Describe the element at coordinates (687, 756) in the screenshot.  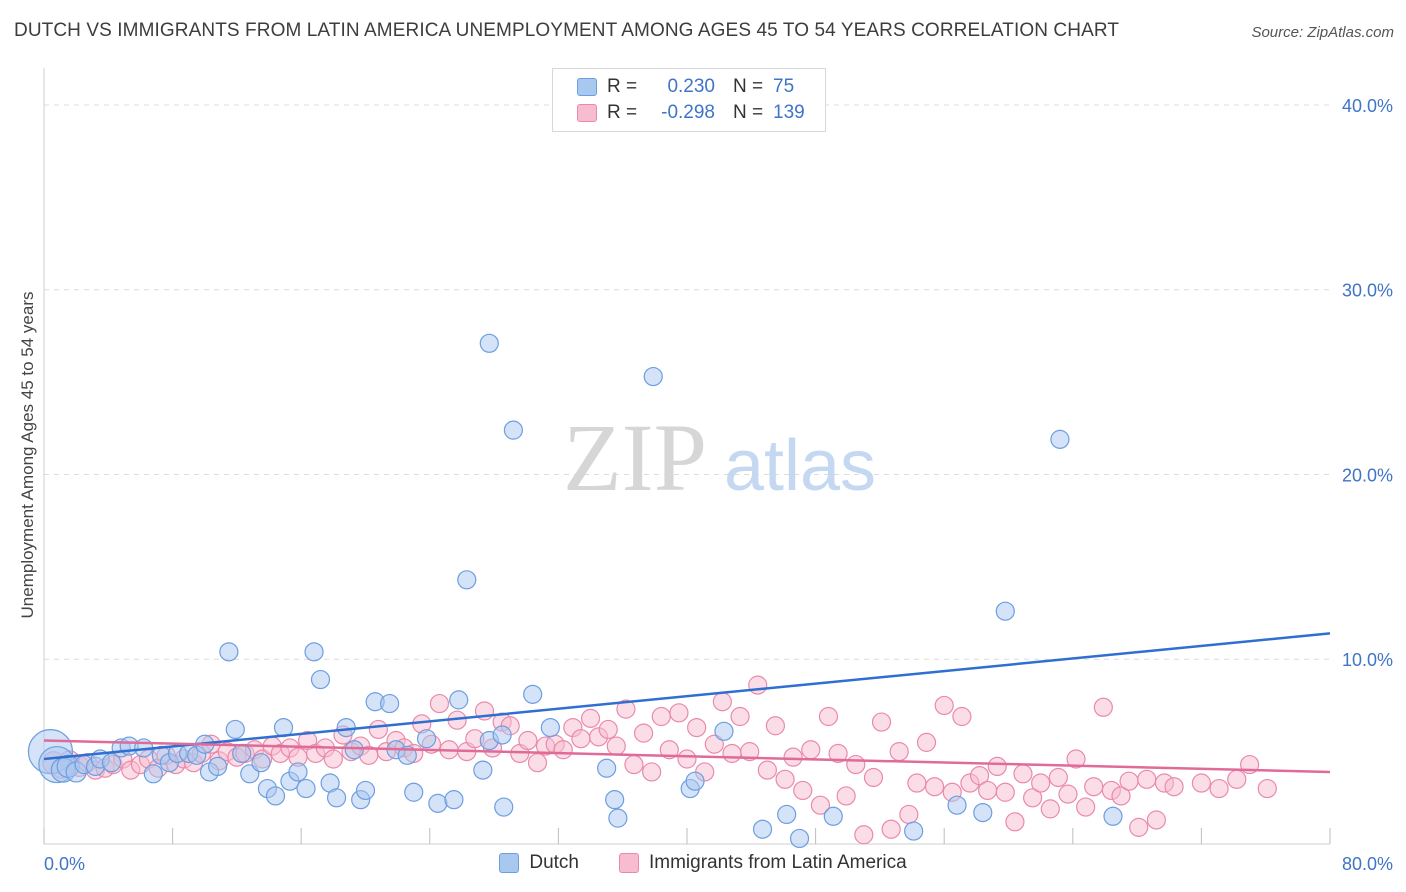
I see `immigrants-trend-line` at that location.